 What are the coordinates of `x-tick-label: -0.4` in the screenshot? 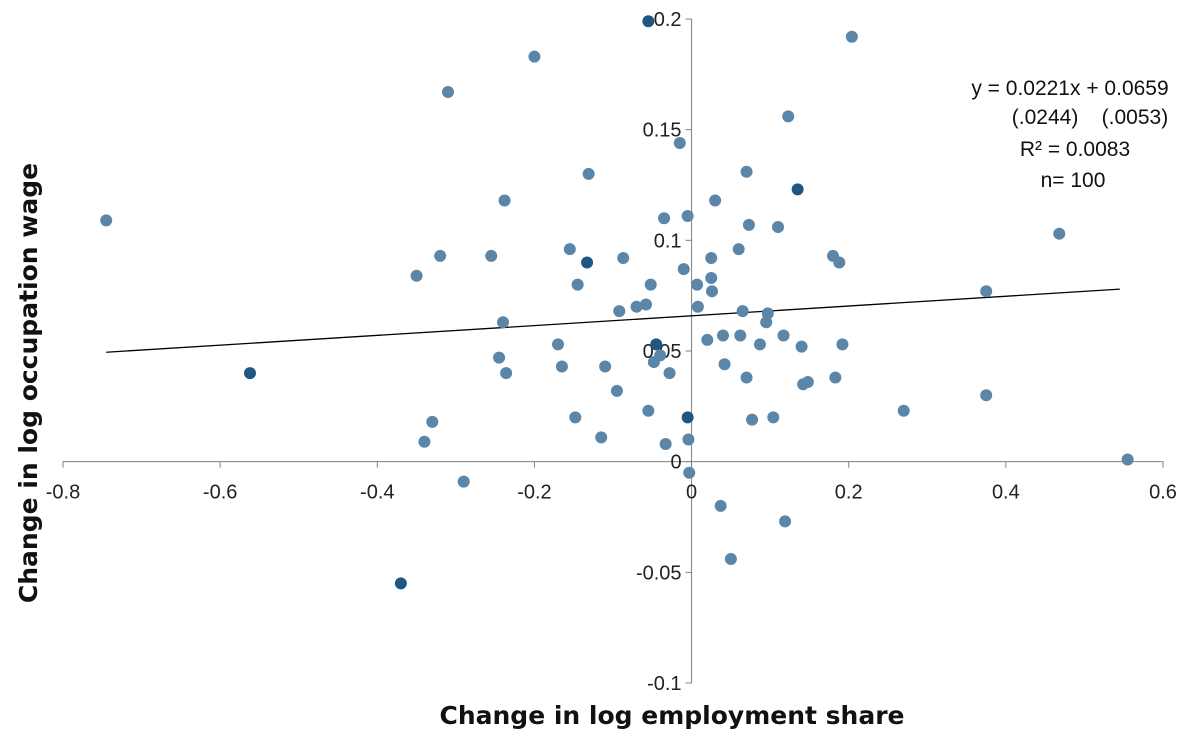 It's located at (377, 493).